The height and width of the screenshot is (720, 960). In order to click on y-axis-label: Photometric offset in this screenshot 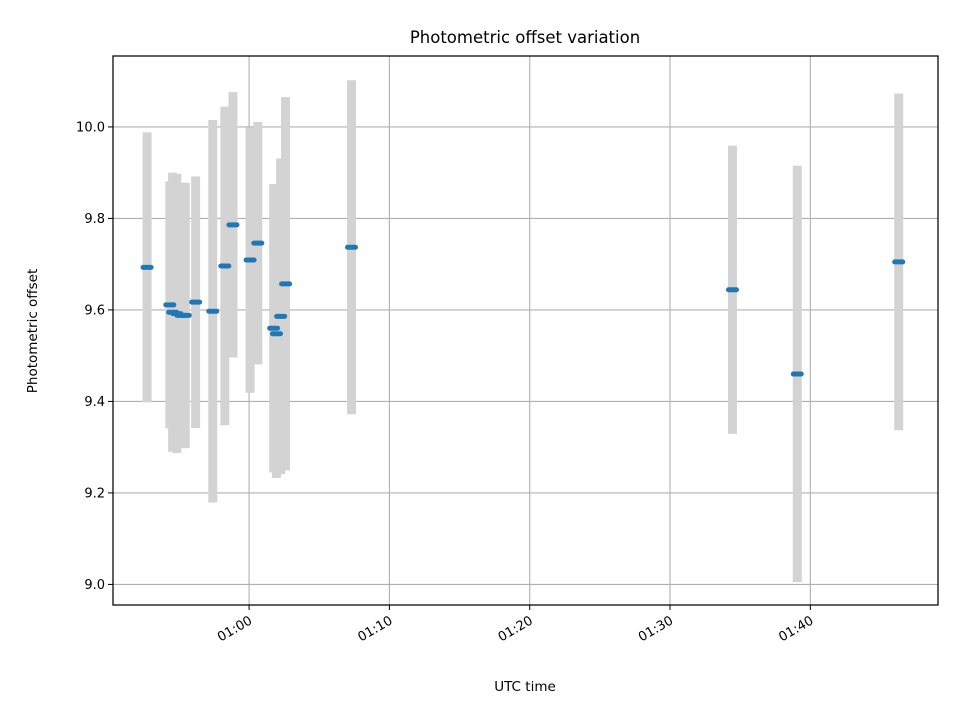, I will do `click(33, 331)`.